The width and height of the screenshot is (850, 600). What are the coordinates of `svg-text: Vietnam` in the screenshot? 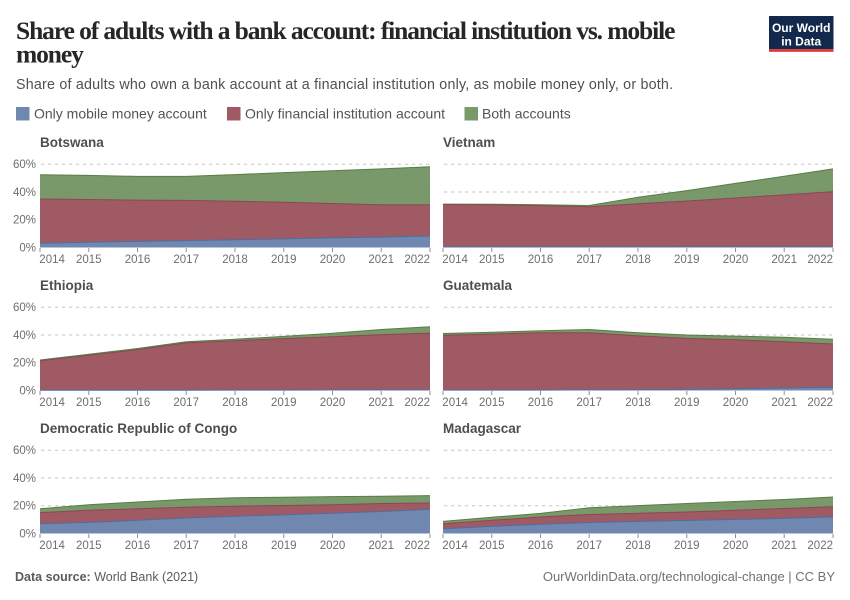 It's located at (469, 142).